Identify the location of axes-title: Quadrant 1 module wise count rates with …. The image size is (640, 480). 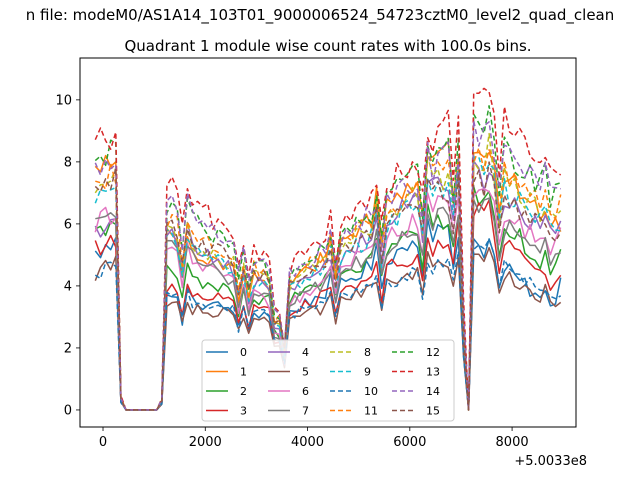
(327, 46).